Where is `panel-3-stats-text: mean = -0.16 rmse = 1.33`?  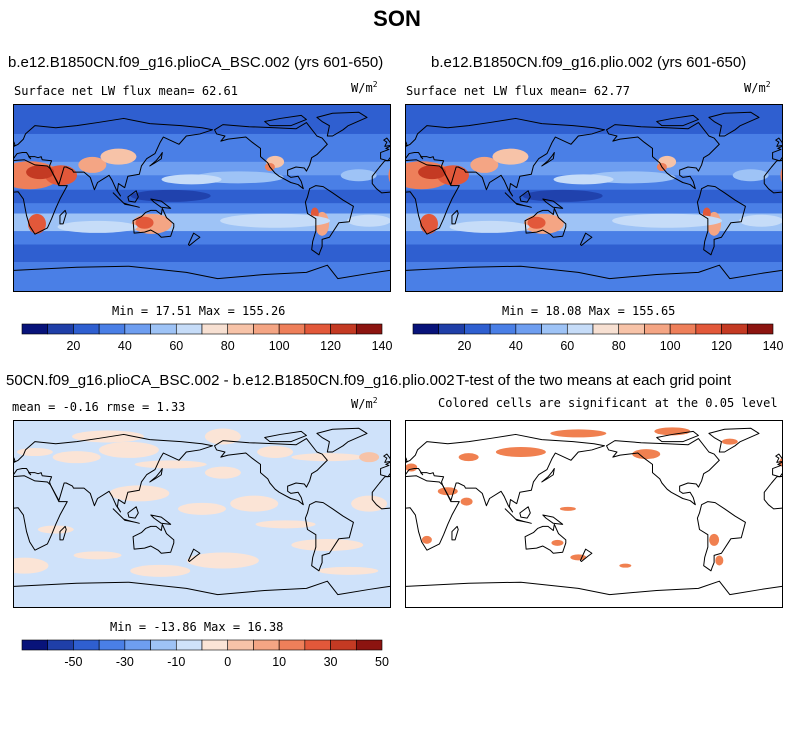
panel-3-stats-text: mean = -0.16 rmse = 1.33 is located at coordinates (99, 407).